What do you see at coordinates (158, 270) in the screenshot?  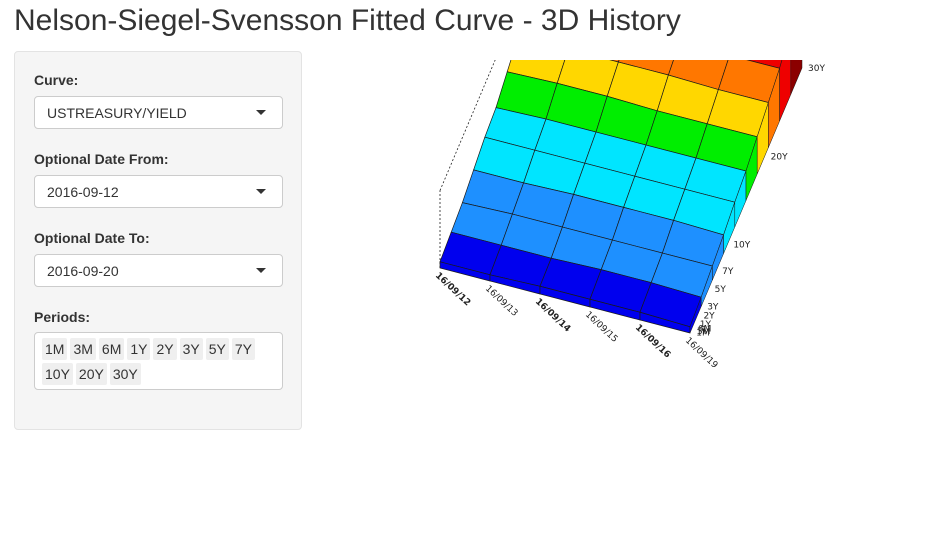 I see `date-to-select: 2016-09-20` at bounding box center [158, 270].